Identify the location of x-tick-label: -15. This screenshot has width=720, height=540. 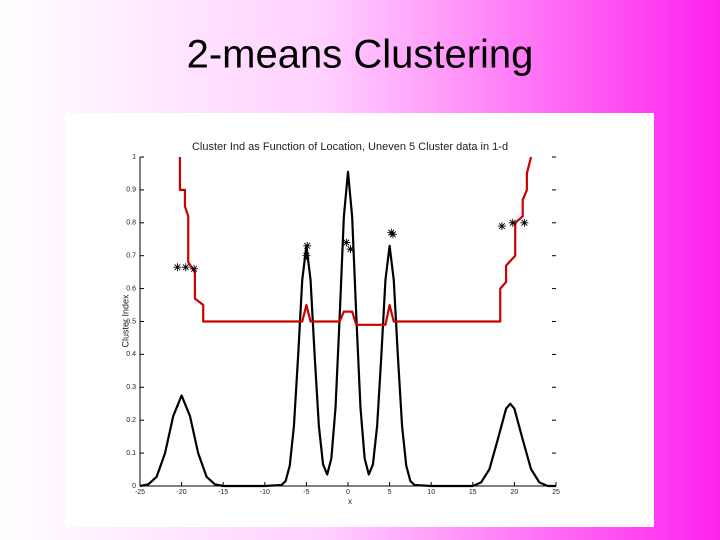
(223, 492).